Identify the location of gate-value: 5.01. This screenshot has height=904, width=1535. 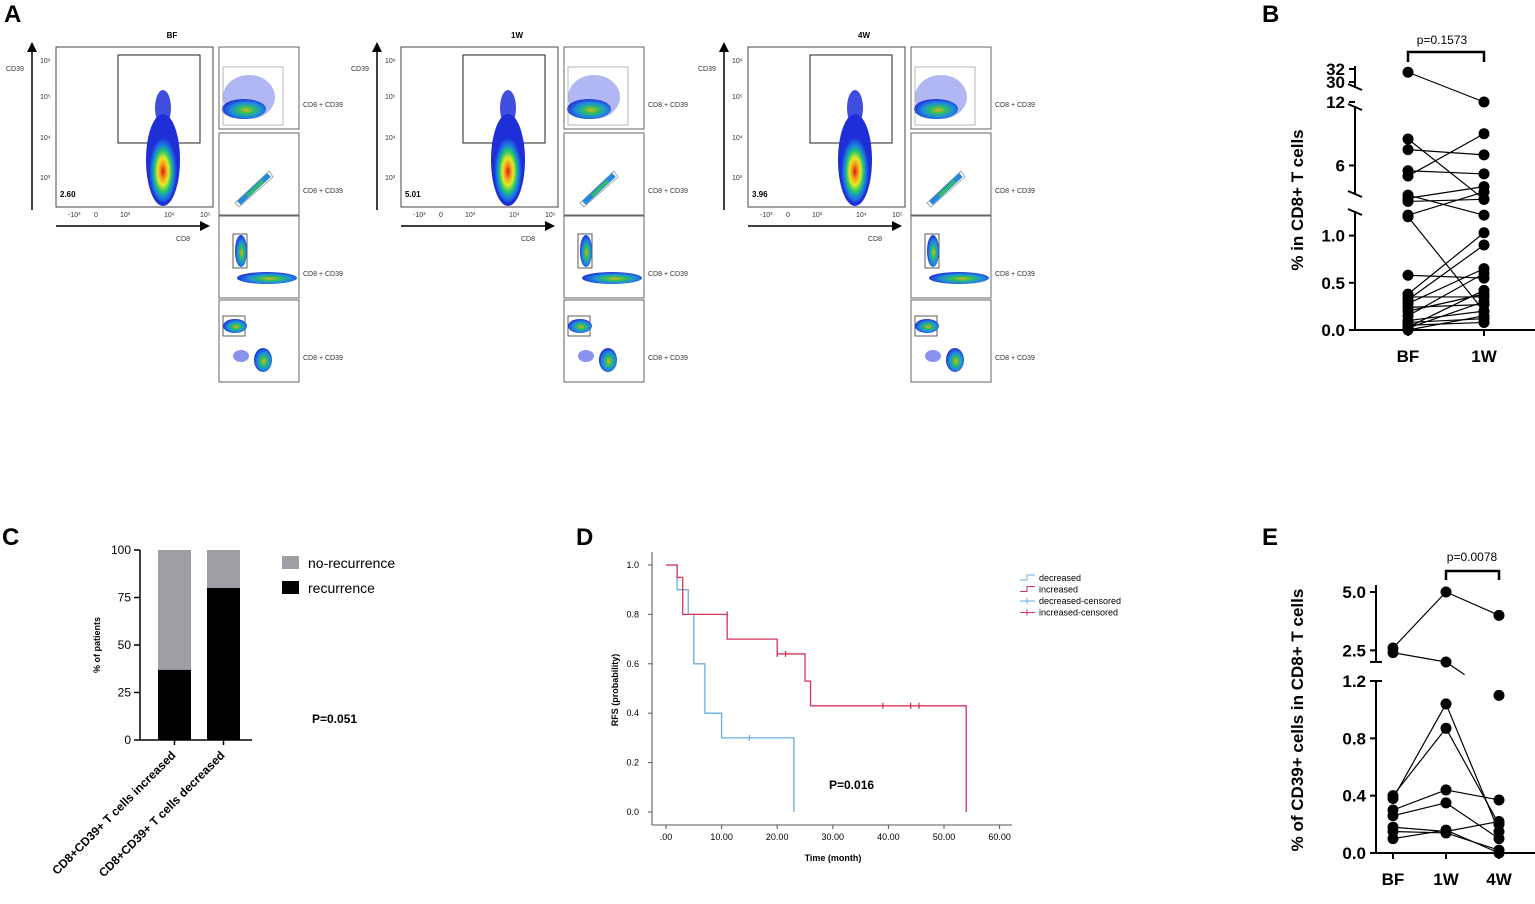
(413, 194).